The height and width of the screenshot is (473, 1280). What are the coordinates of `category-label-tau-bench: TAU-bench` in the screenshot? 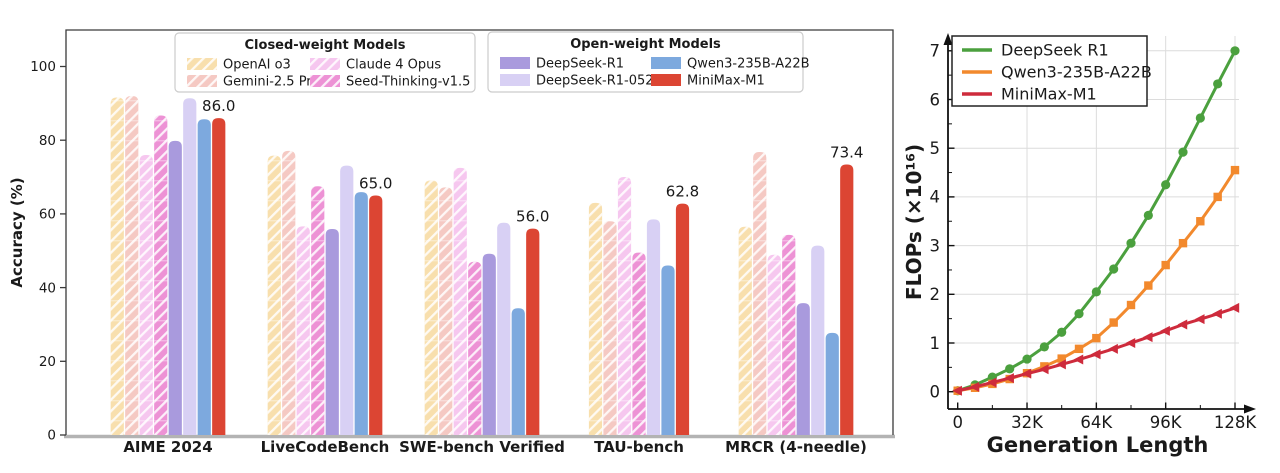 It's located at (639, 447).